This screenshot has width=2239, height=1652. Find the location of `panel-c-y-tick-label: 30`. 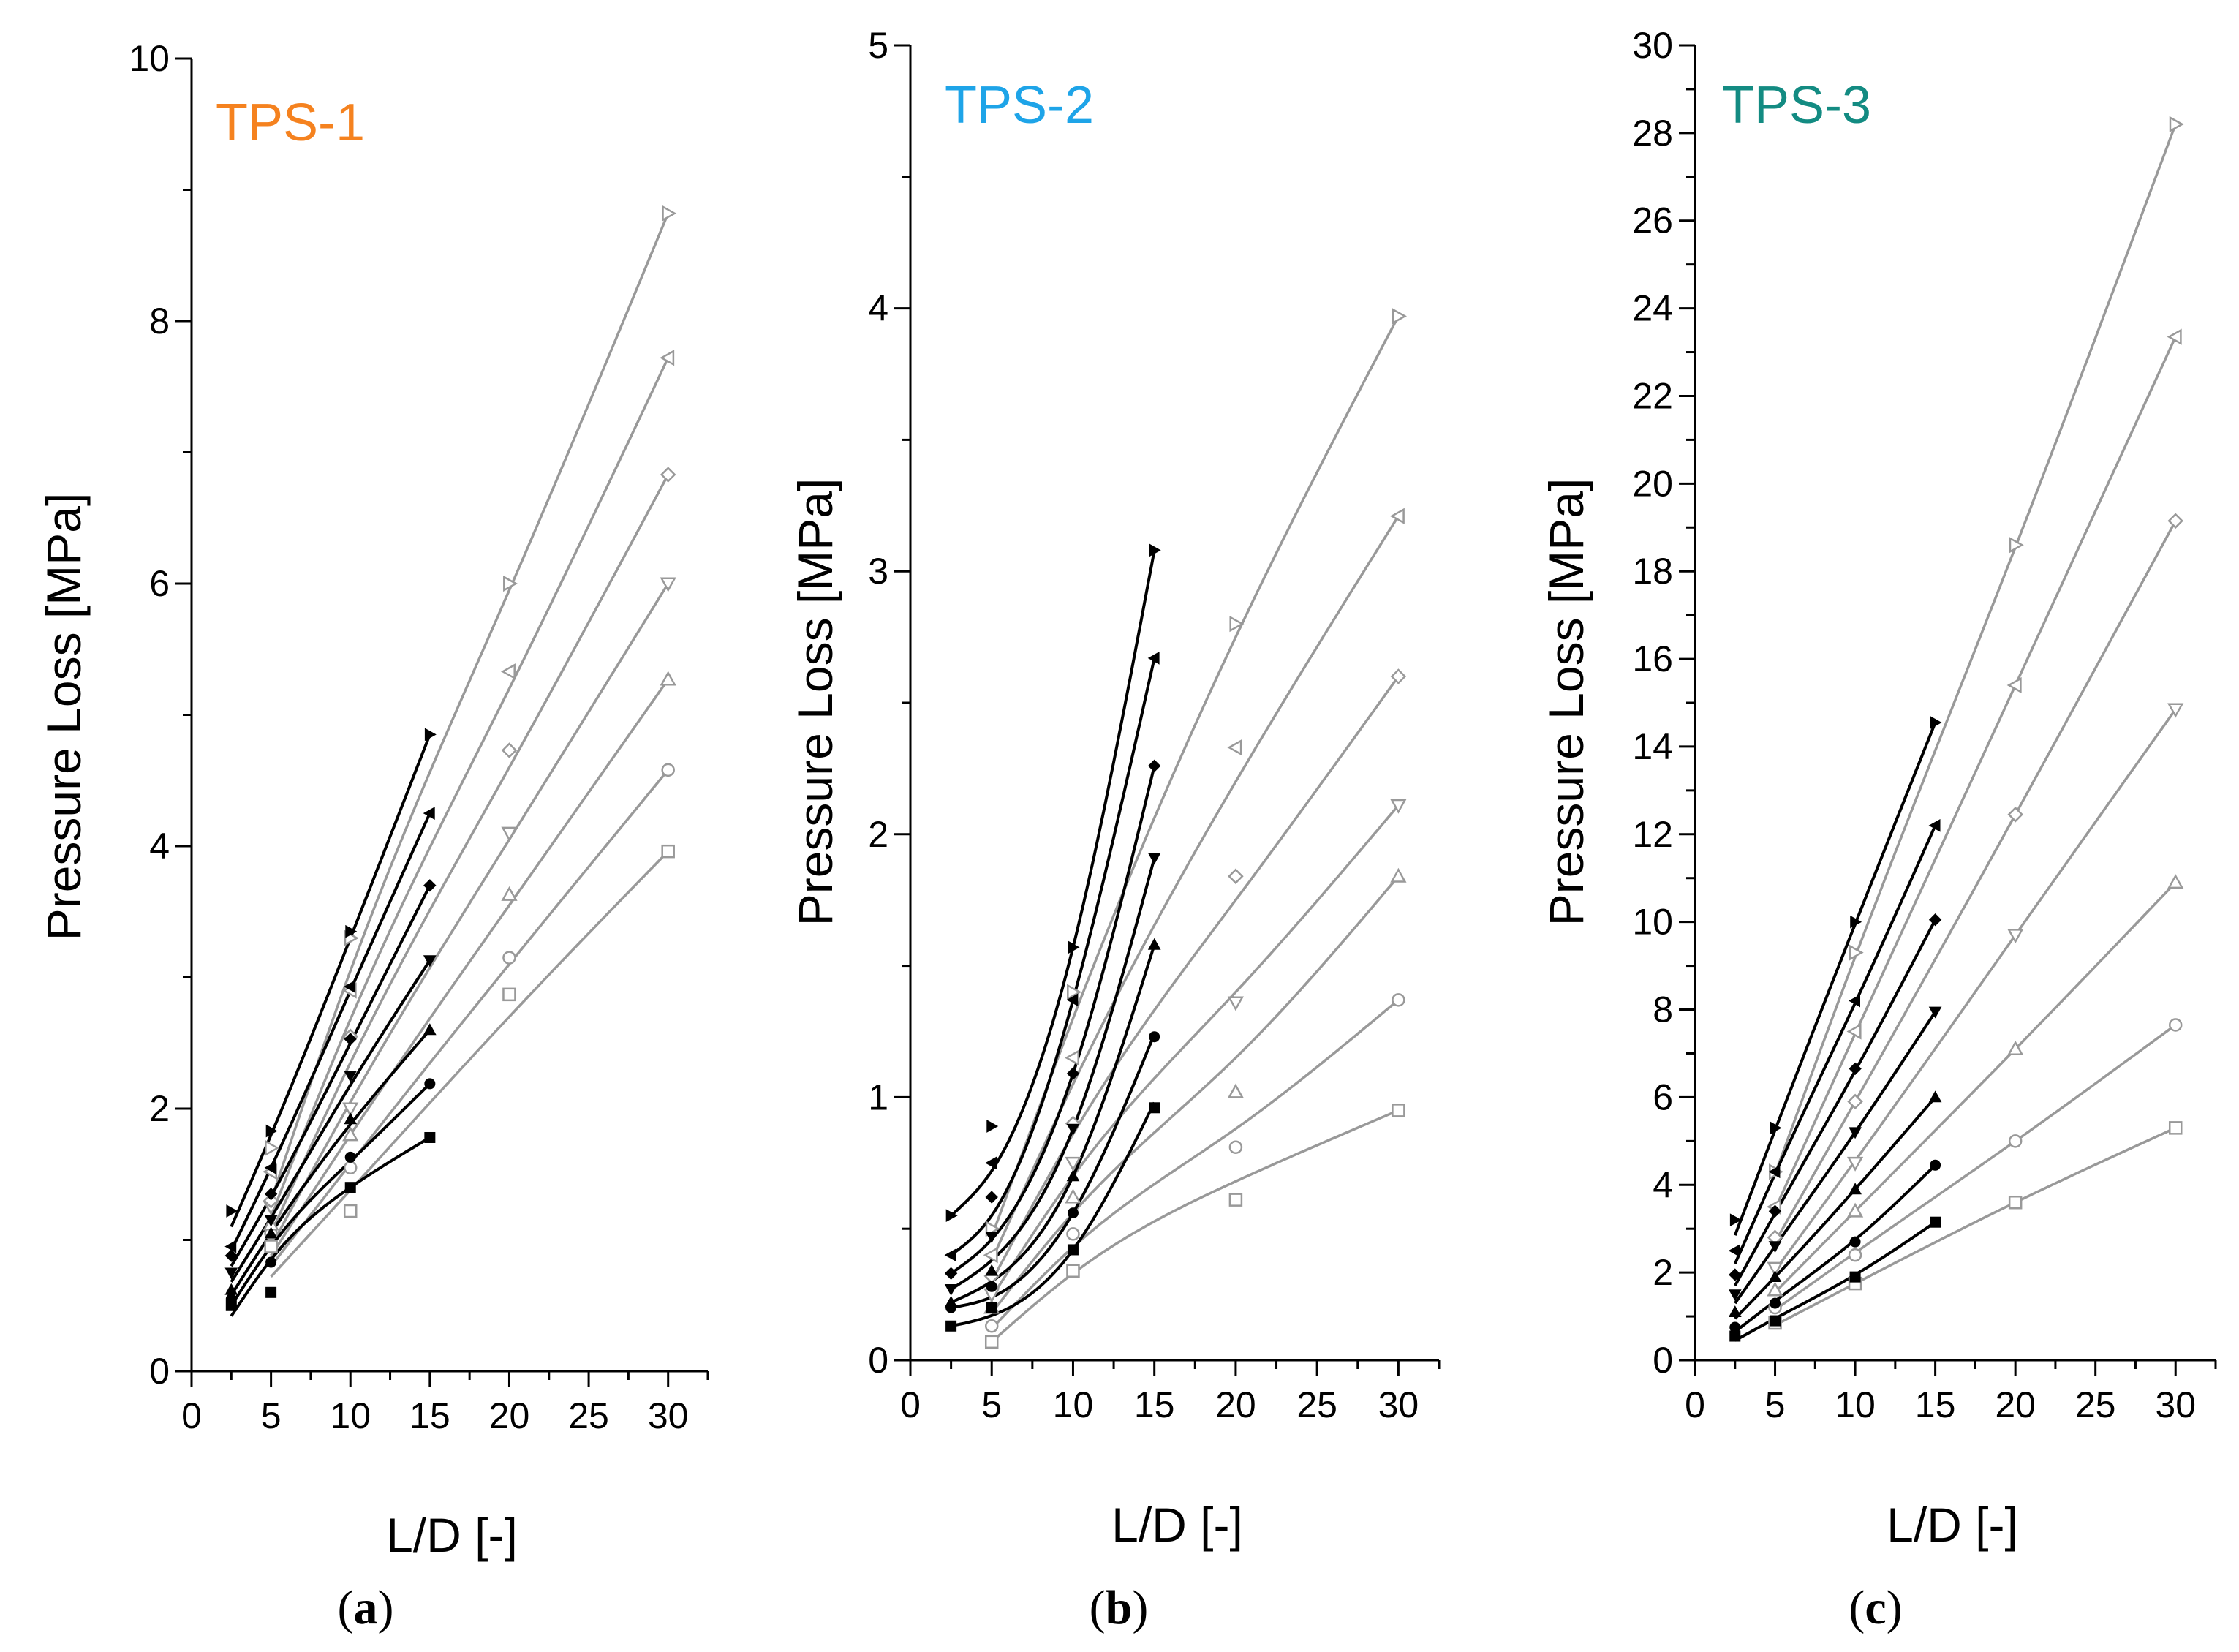

panel-c-y-tick-label: 30 is located at coordinates (1652, 46).